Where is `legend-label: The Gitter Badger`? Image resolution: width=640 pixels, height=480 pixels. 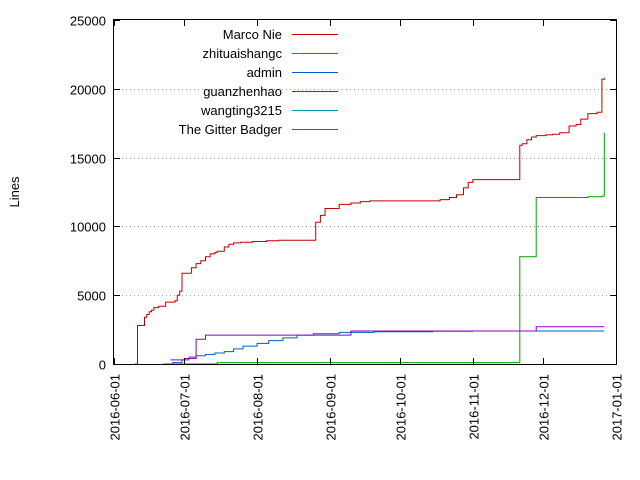
legend-label: The Gitter Badger is located at coordinates (231, 129).